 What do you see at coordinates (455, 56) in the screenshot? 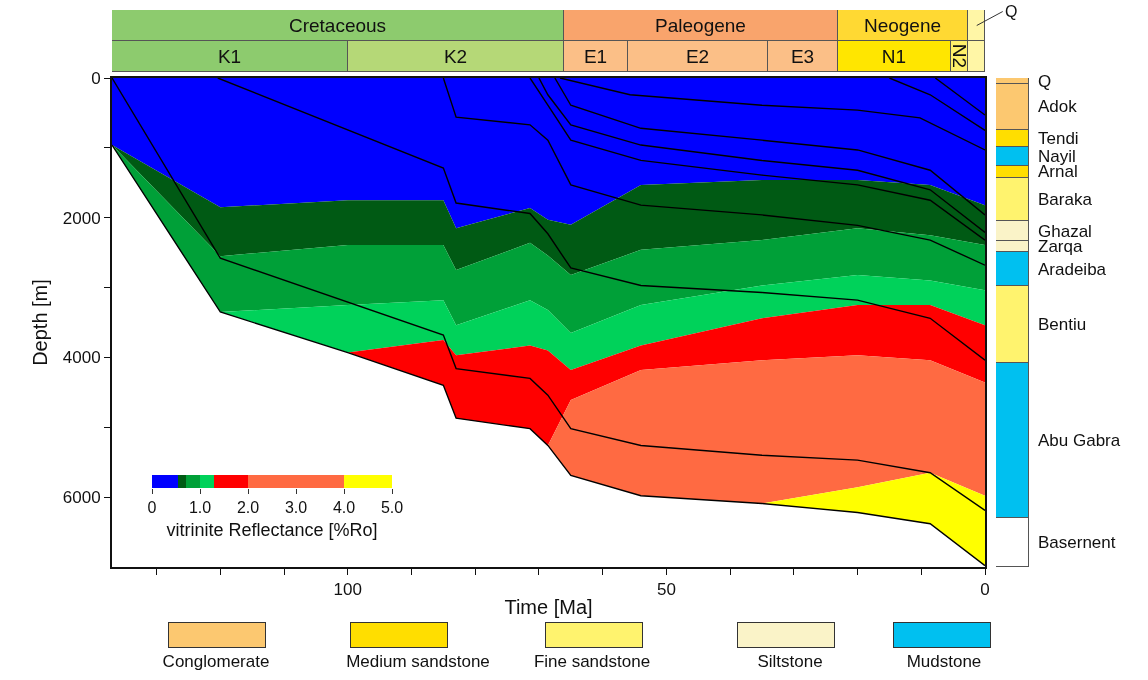
I see `series-label: K2` at bounding box center [455, 56].